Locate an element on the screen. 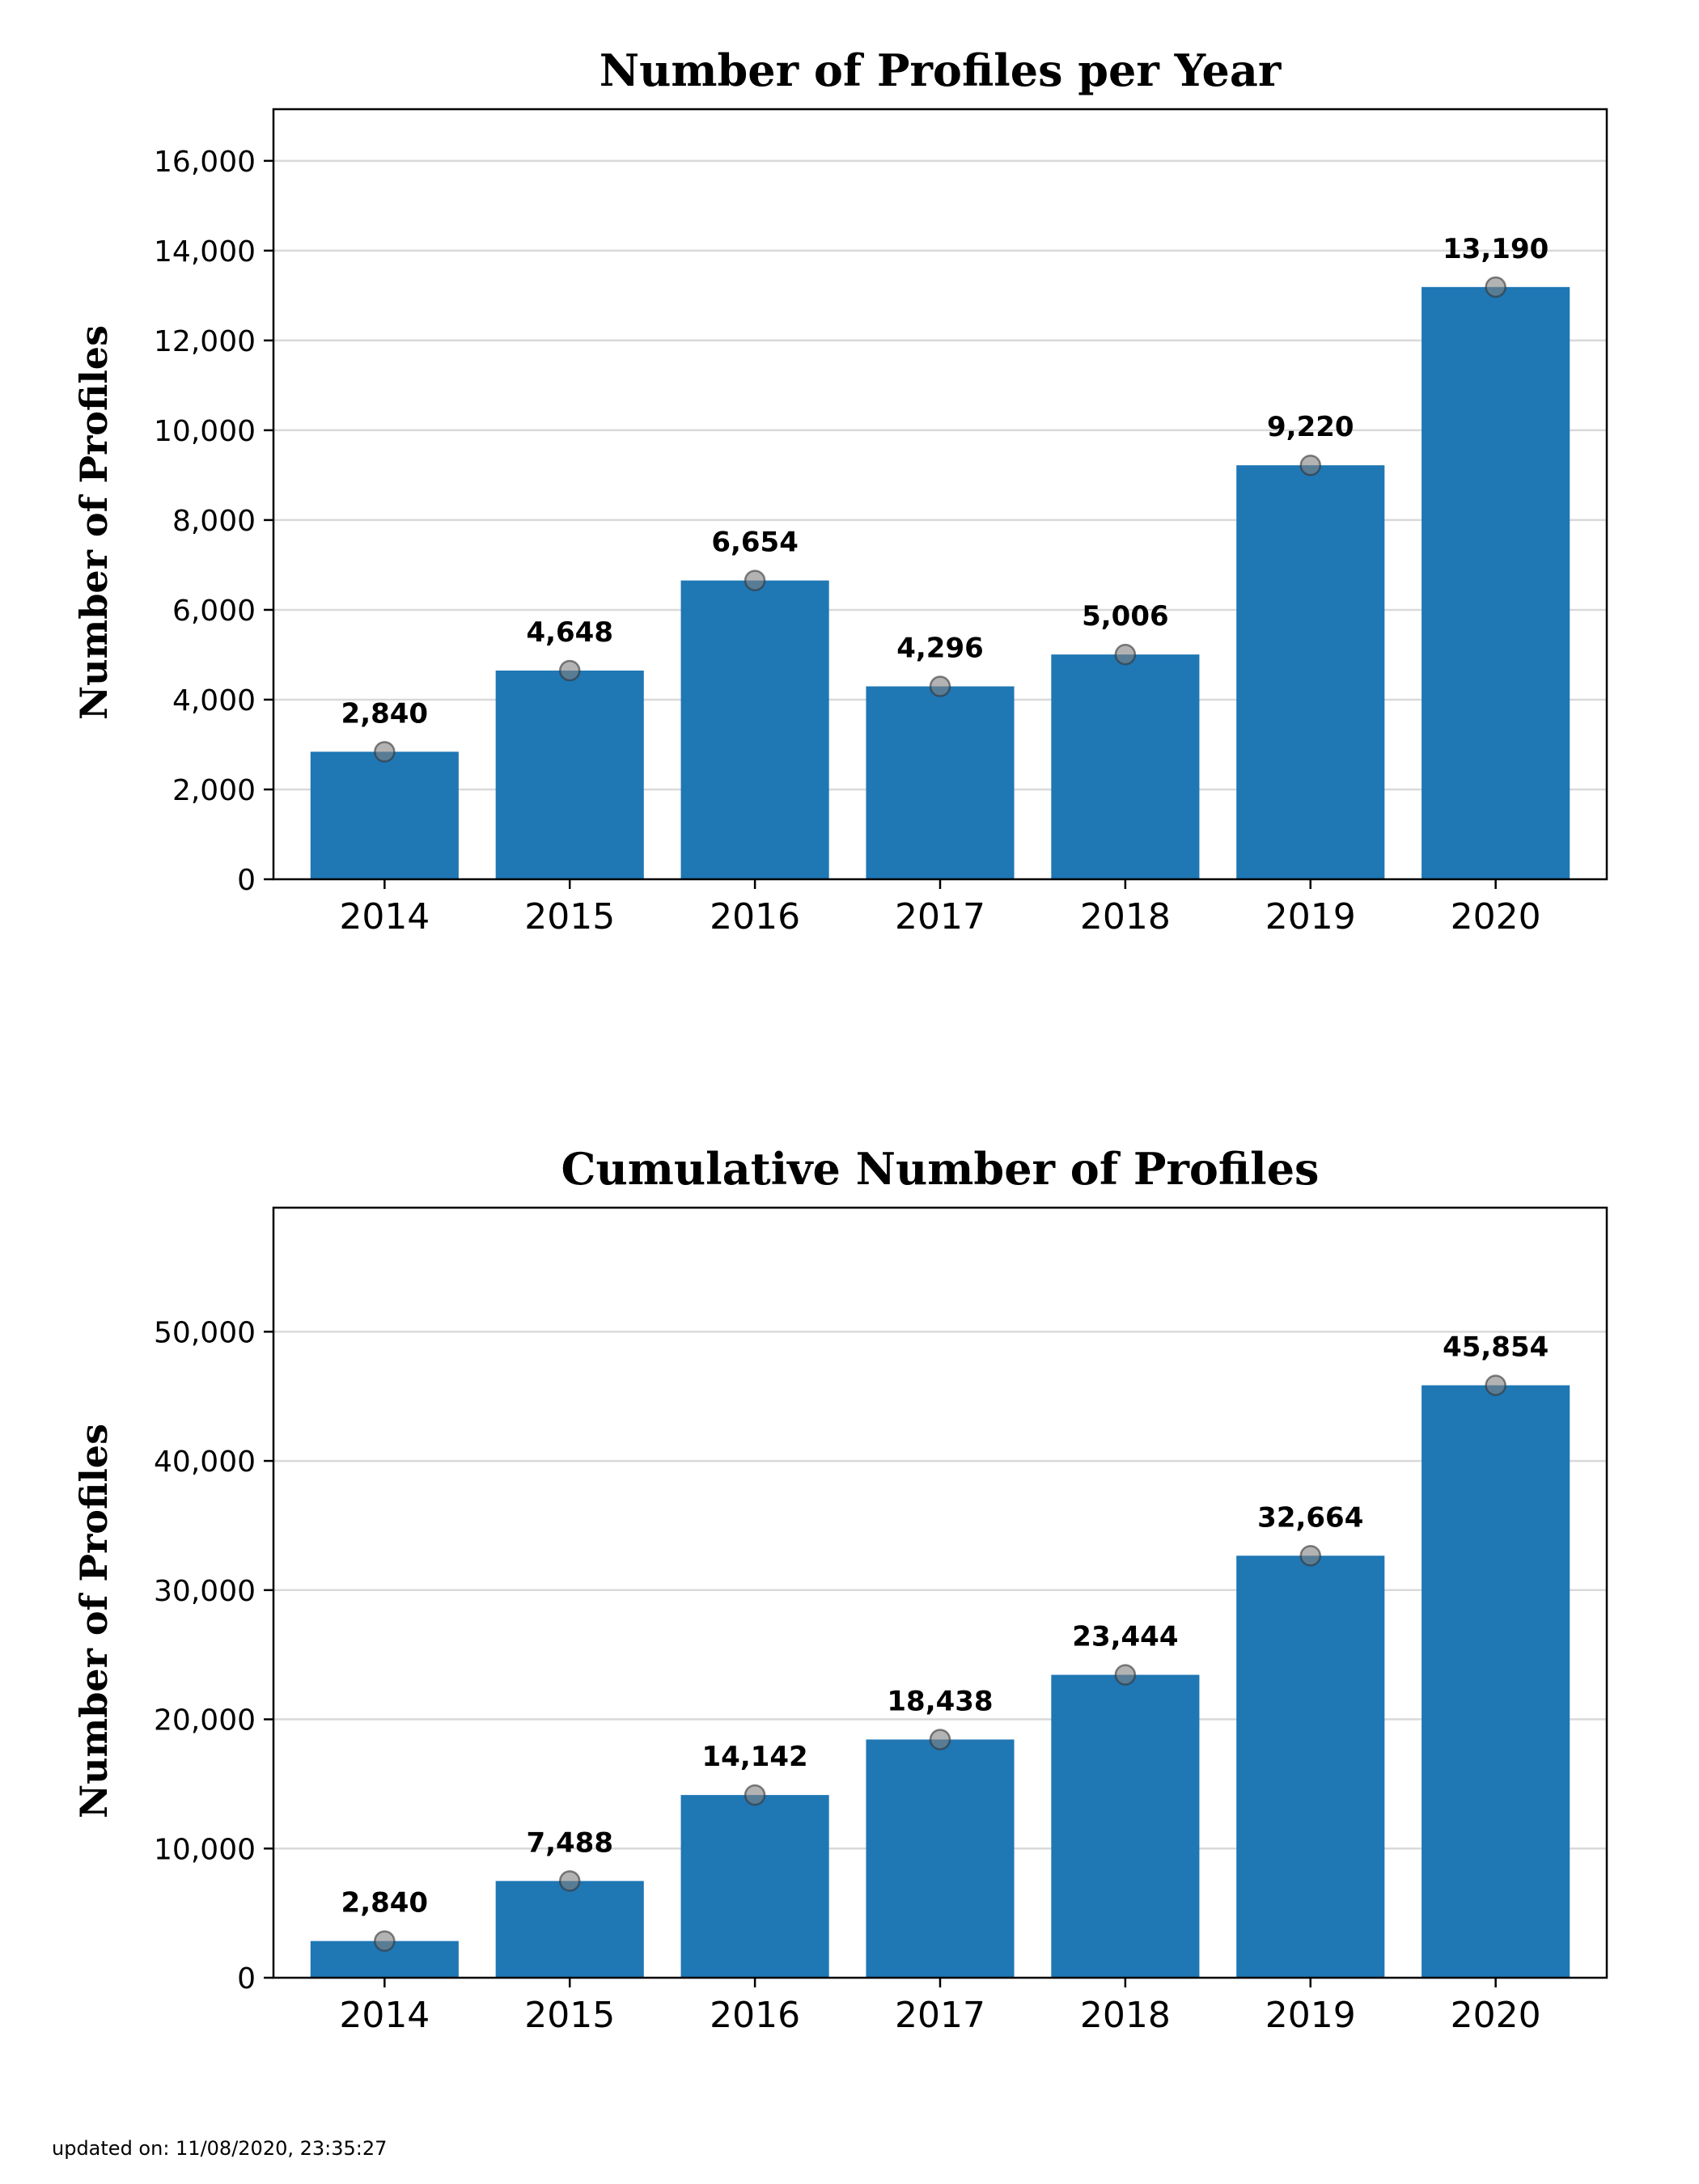 Image resolution: width=1699 pixels, height=2184 pixels. chart-title: Number of Profiles per Year is located at coordinates (941, 70).